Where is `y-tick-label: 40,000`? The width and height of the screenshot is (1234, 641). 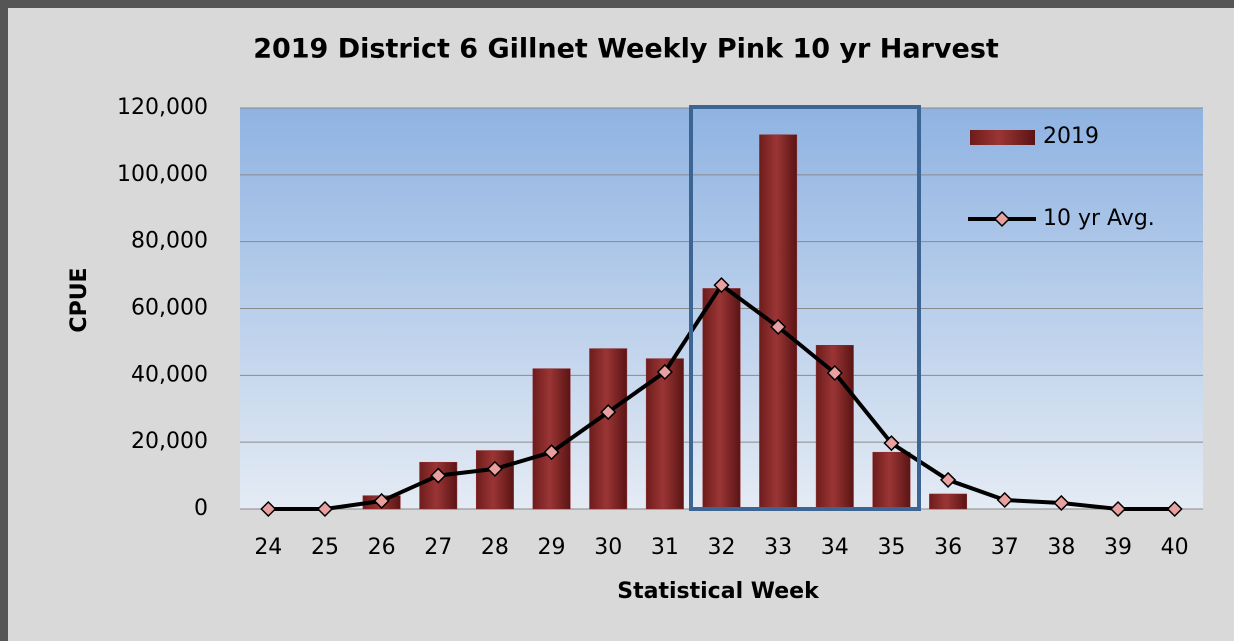
y-tick-label: 40,000 is located at coordinates (169, 374).